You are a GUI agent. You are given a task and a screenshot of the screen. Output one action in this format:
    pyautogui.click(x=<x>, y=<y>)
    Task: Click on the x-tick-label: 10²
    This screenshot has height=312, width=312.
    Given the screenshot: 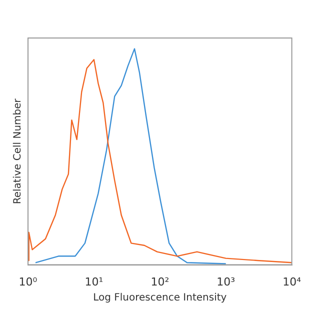 What is the action you would take?
    pyautogui.click(x=160, y=281)
    